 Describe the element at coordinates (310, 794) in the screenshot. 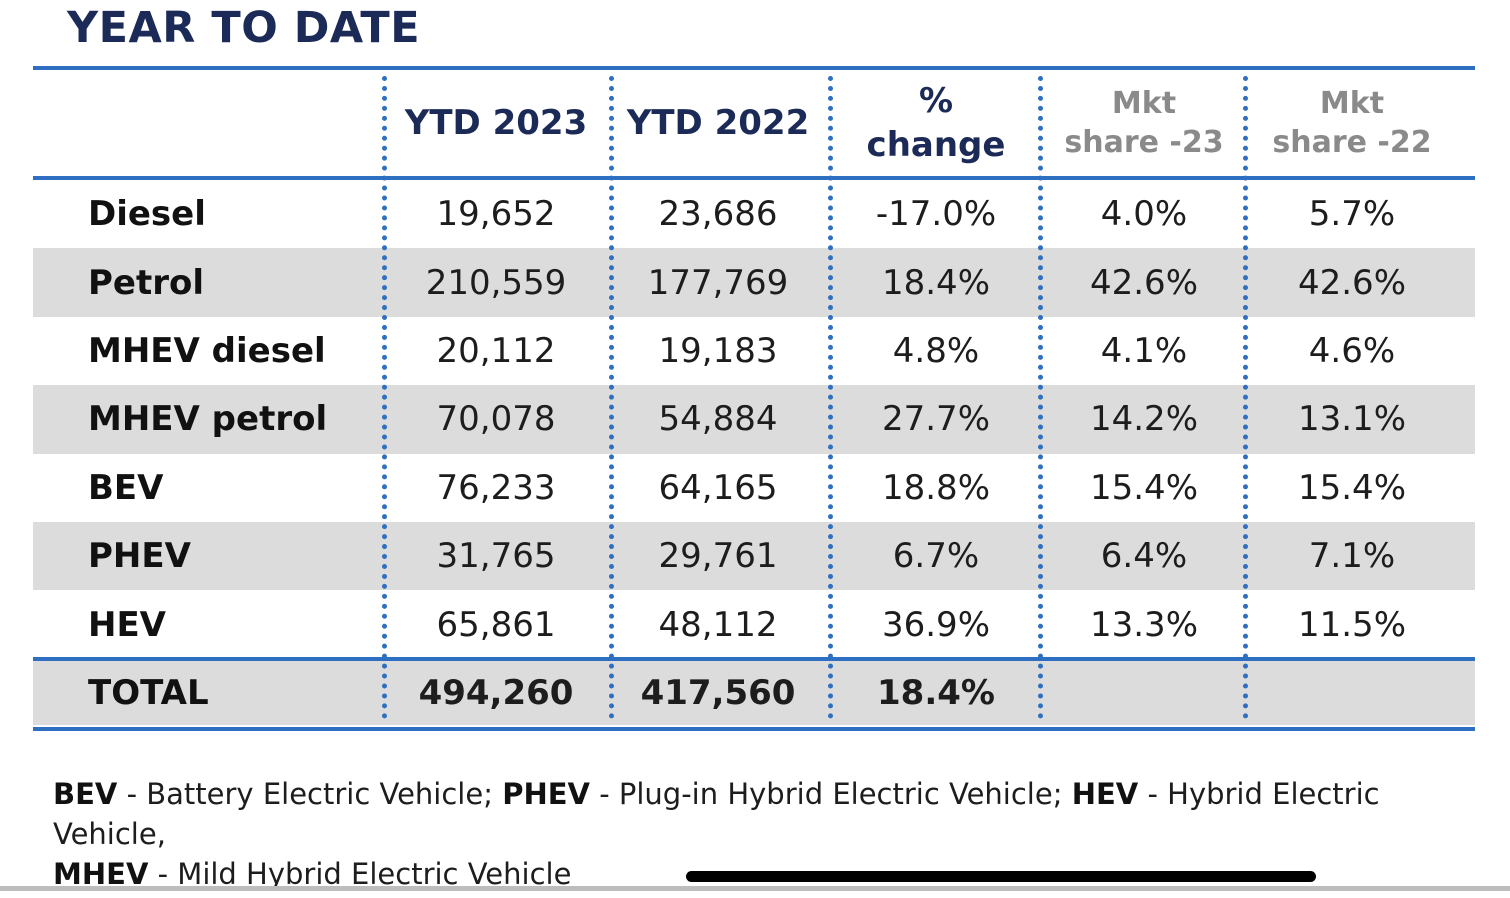

I see `footnote-text: - Battery Electric Vehicle;` at that location.